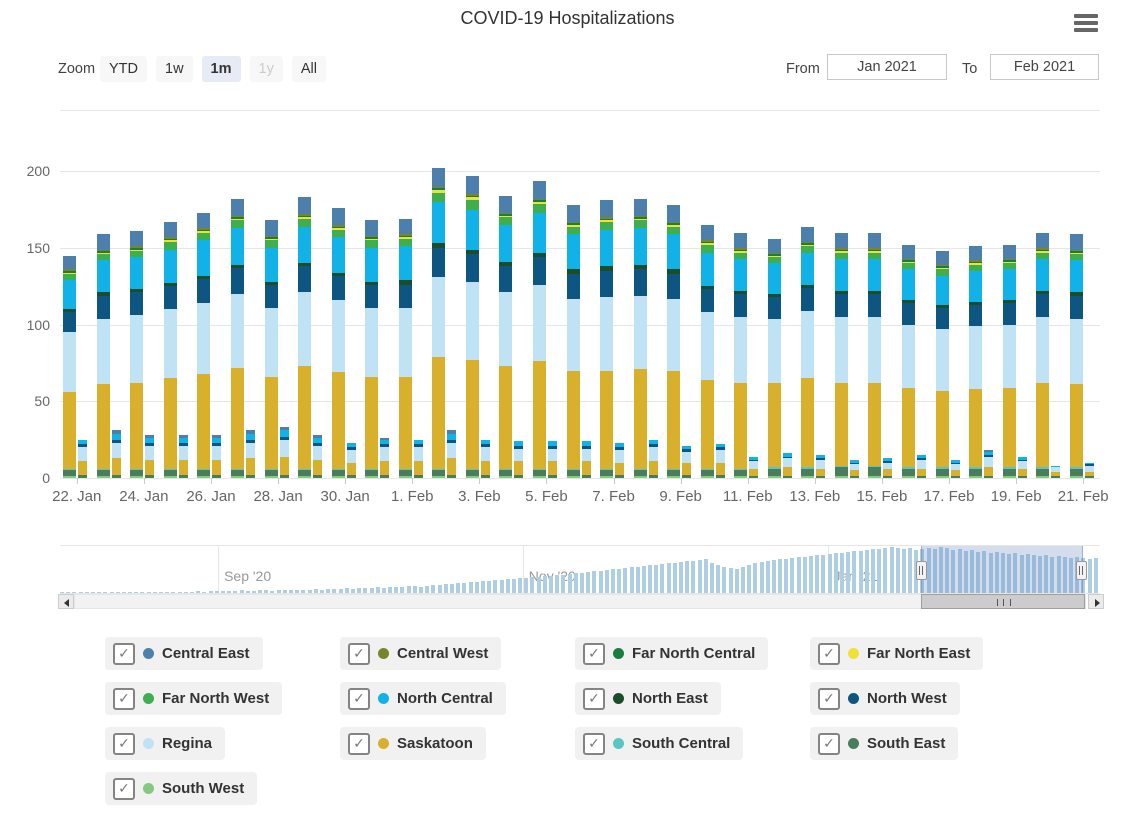 The image size is (1135, 813). What do you see at coordinates (413, 743) in the screenshot?
I see `legend-item-saskatoon: ✓ Saskatoon` at bounding box center [413, 743].